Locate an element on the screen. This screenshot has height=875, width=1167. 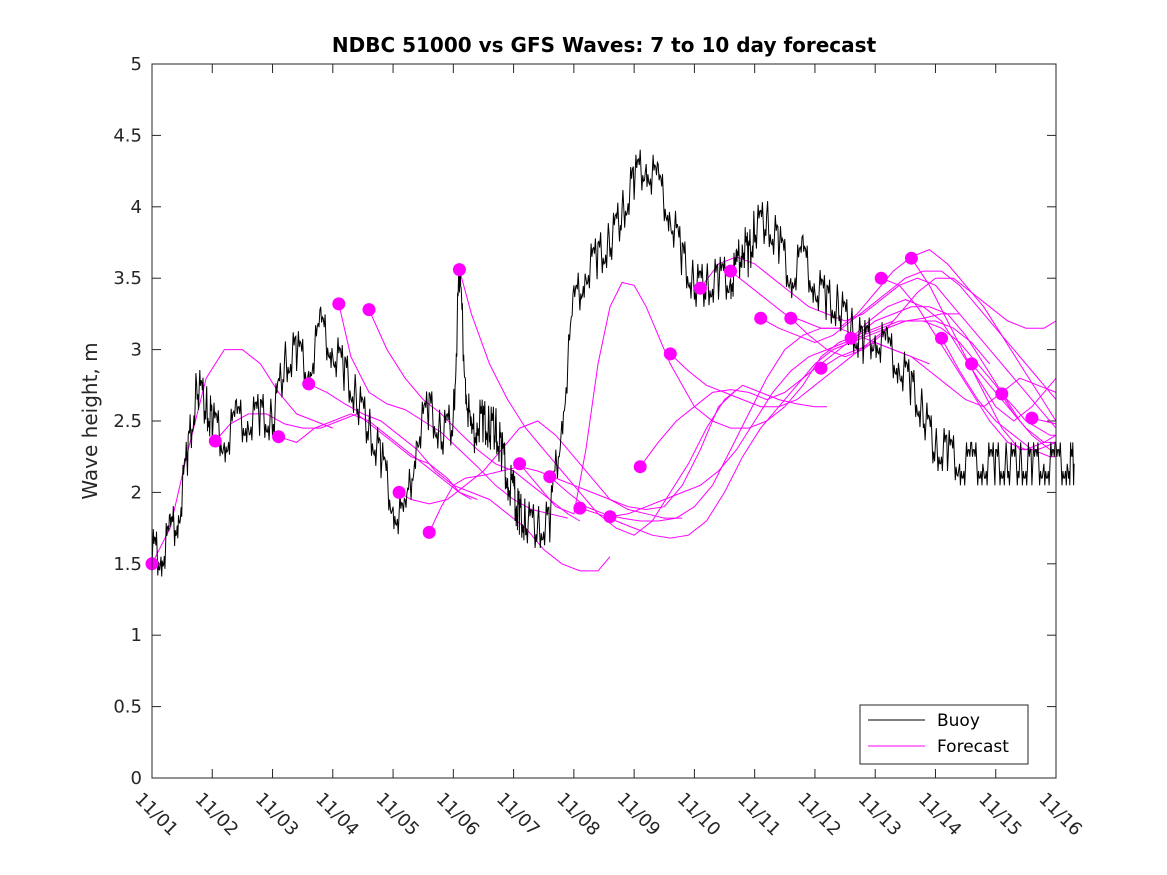
y-tick-labels: 0 0.5 1 1.5 2 2.5 3 3.5 4 4.5 5 is located at coordinates (127, 421).